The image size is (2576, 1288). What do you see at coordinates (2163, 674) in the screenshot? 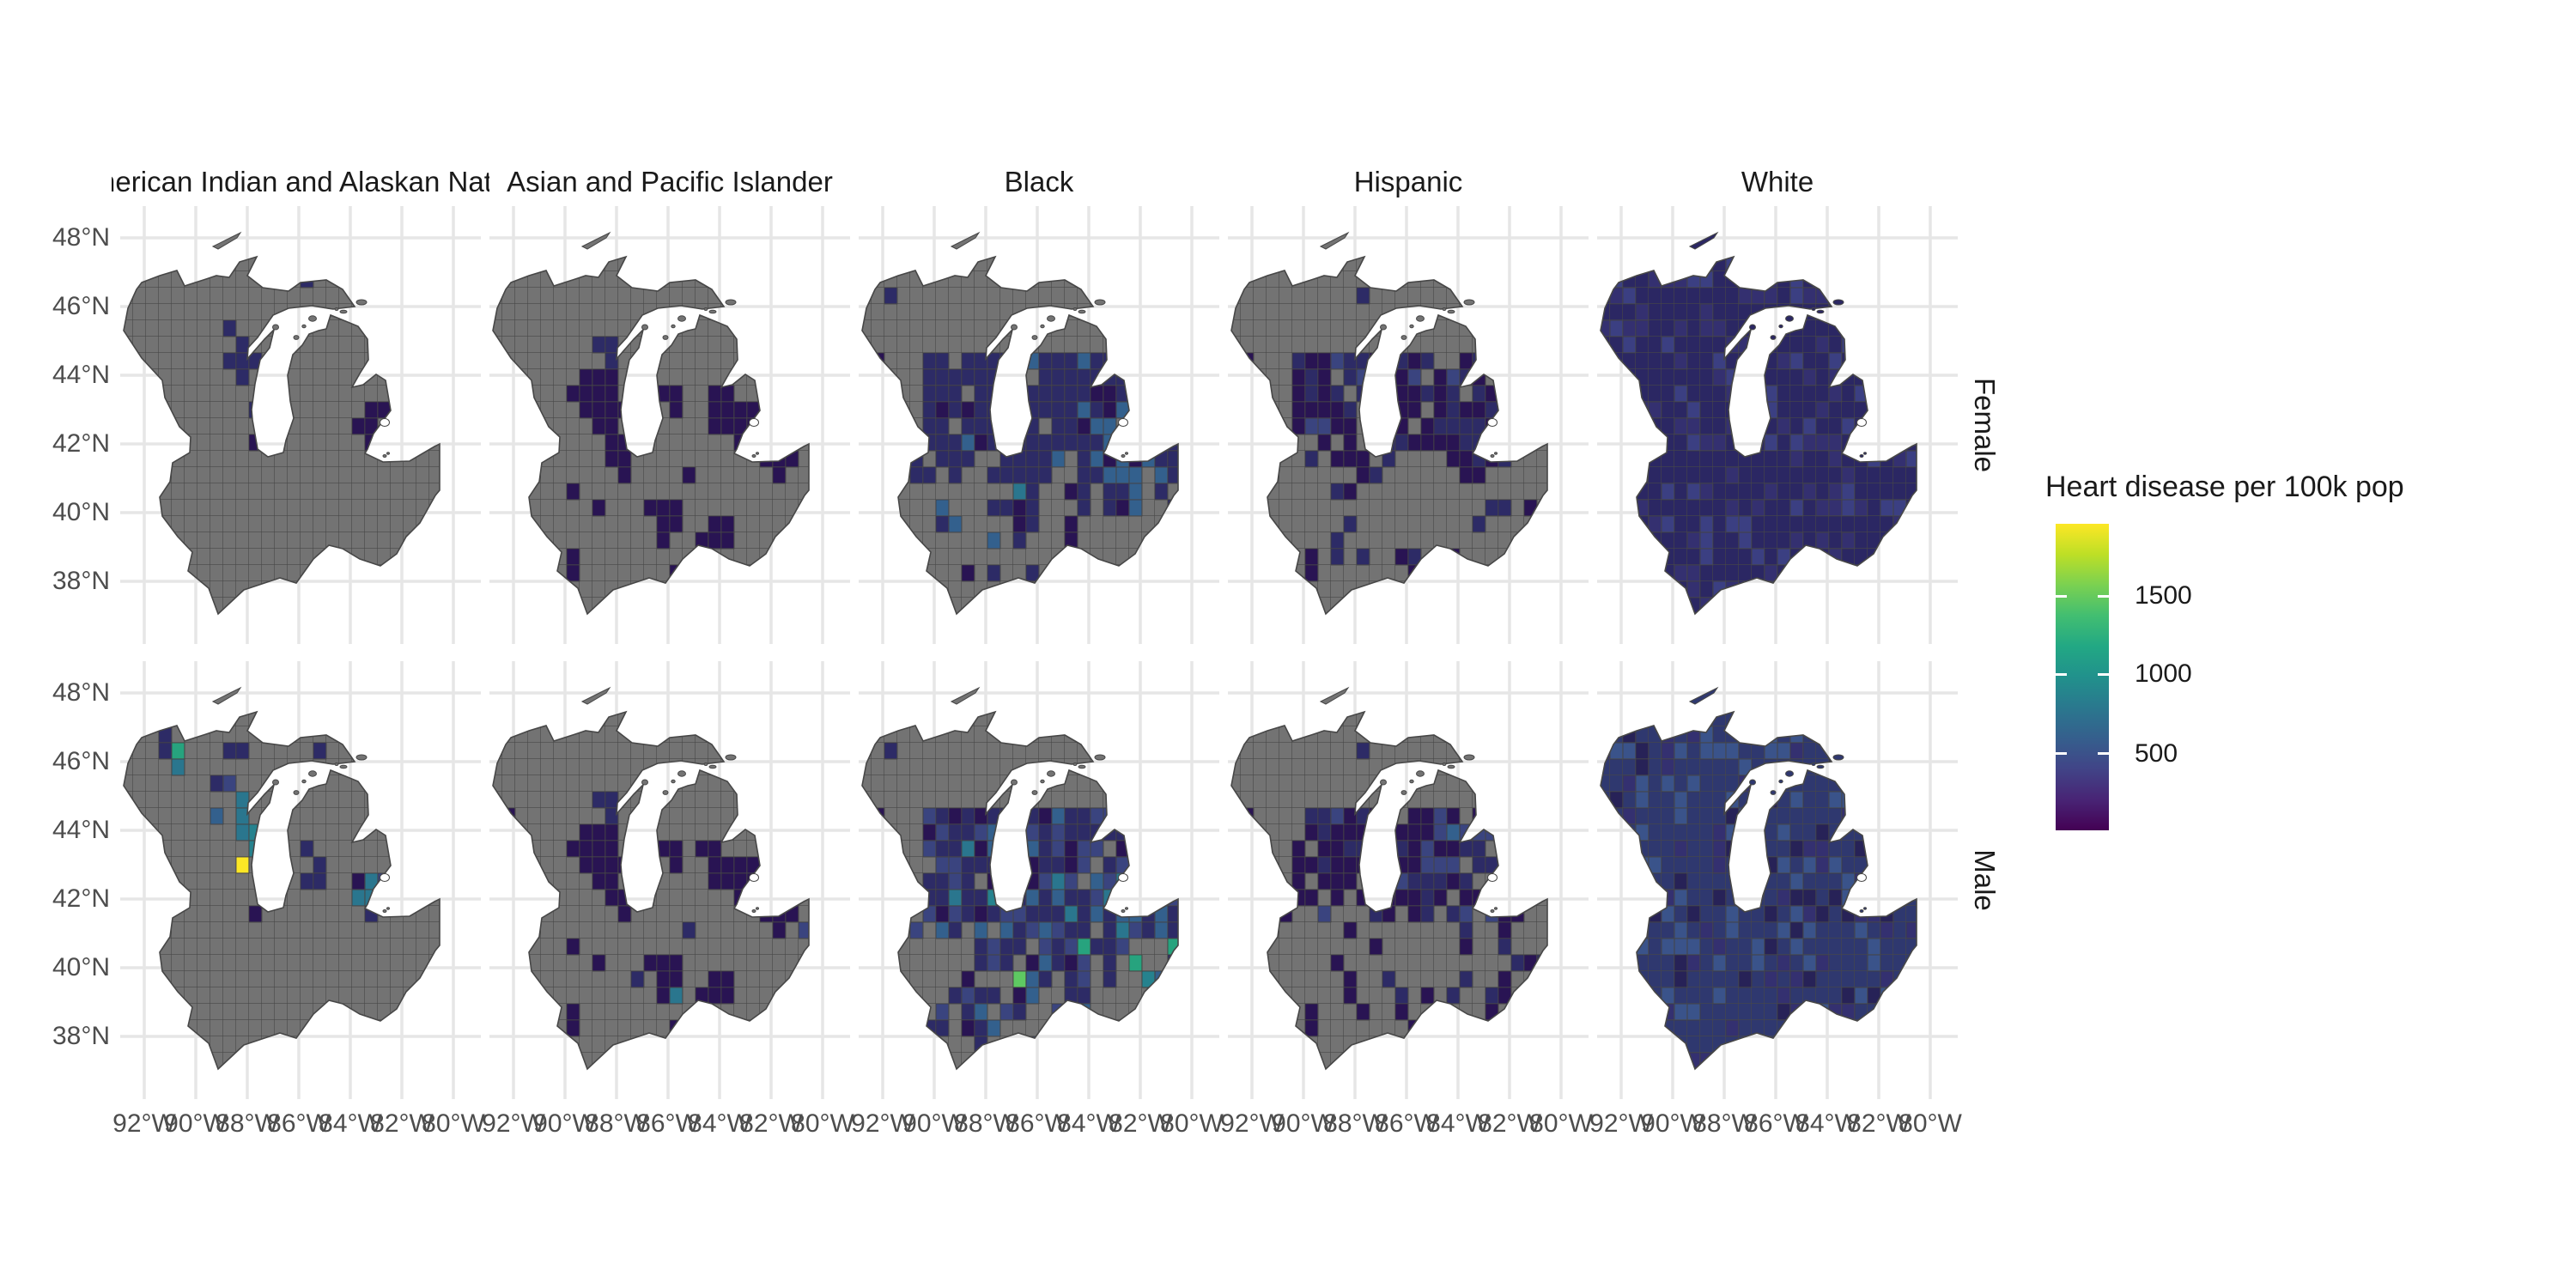
I see `legend-tick-label: 1000` at bounding box center [2163, 674].